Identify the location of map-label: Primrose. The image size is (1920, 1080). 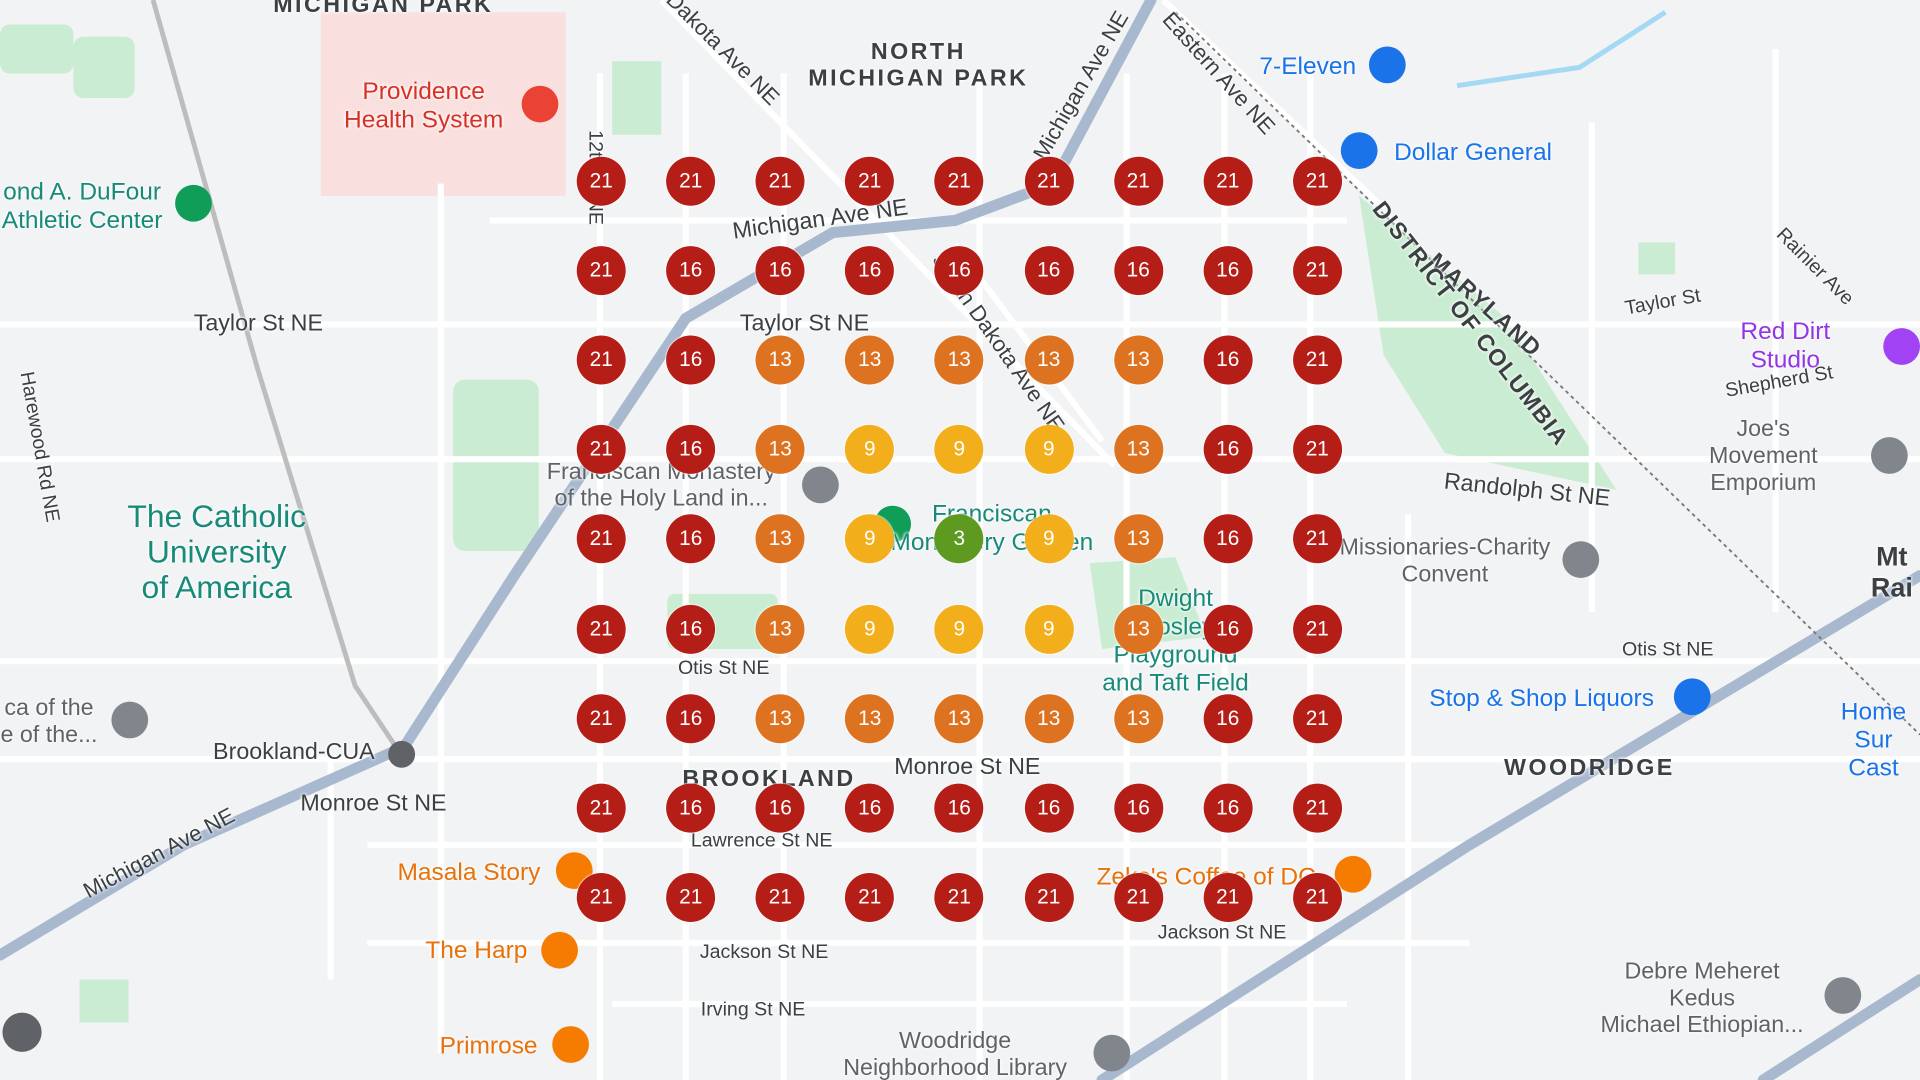
(488, 1046).